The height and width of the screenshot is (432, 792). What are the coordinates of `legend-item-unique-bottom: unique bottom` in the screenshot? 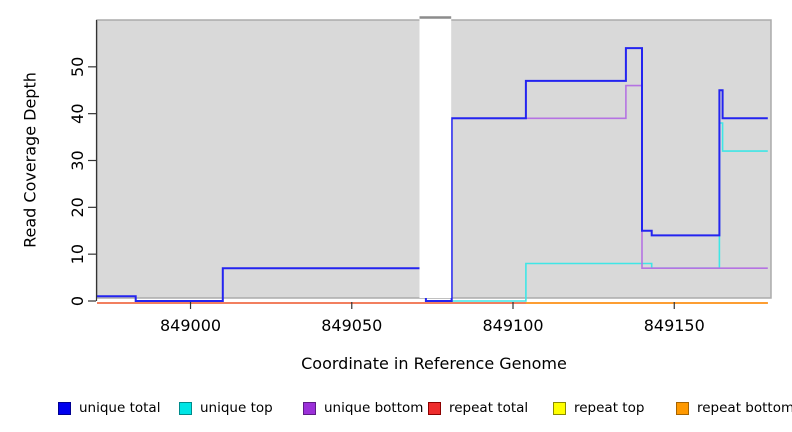 It's located at (363, 408).